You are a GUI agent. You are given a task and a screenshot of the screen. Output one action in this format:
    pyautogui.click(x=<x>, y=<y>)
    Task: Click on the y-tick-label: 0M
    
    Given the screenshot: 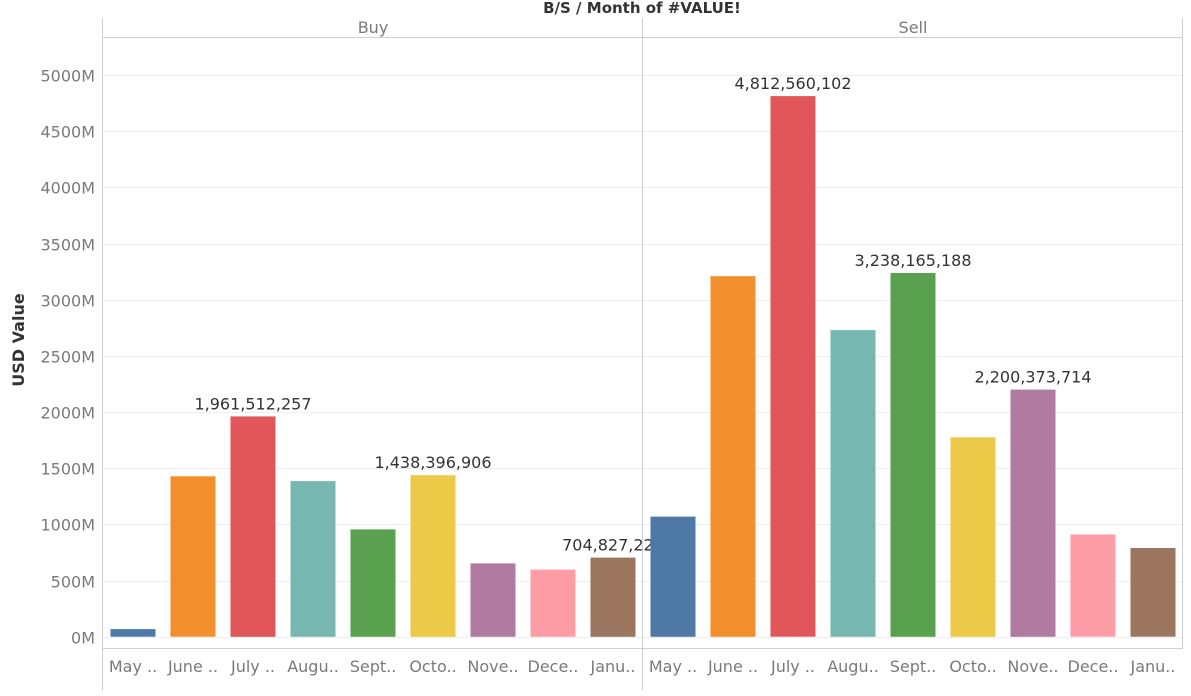 What is the action you would take?
    pyautogui.click(x=83, y=638)
    